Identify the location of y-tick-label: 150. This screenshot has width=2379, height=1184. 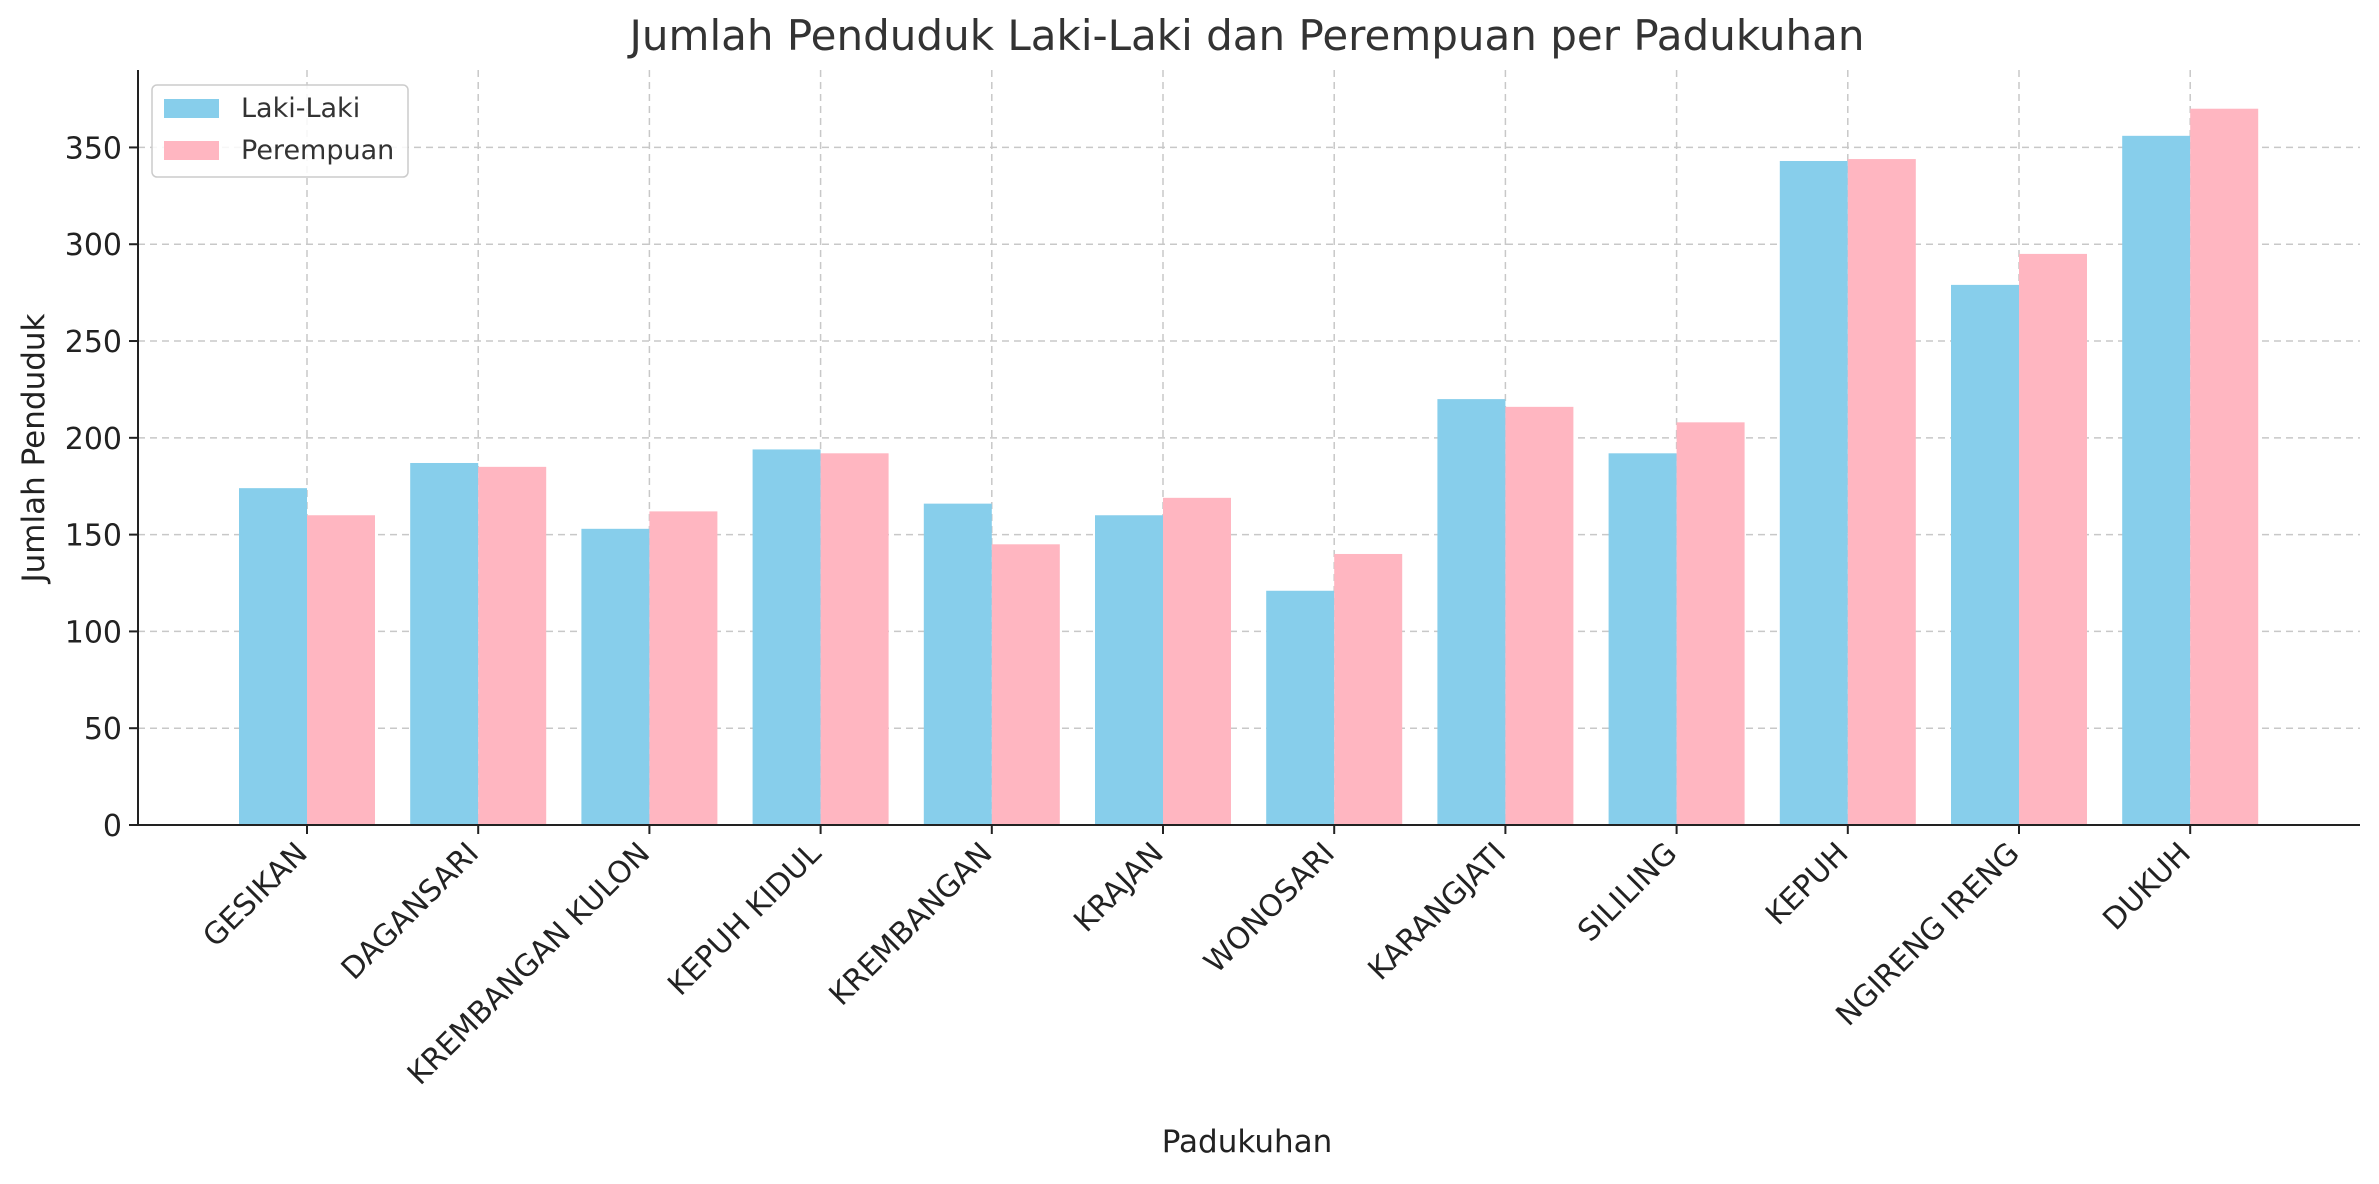
(93, 536).